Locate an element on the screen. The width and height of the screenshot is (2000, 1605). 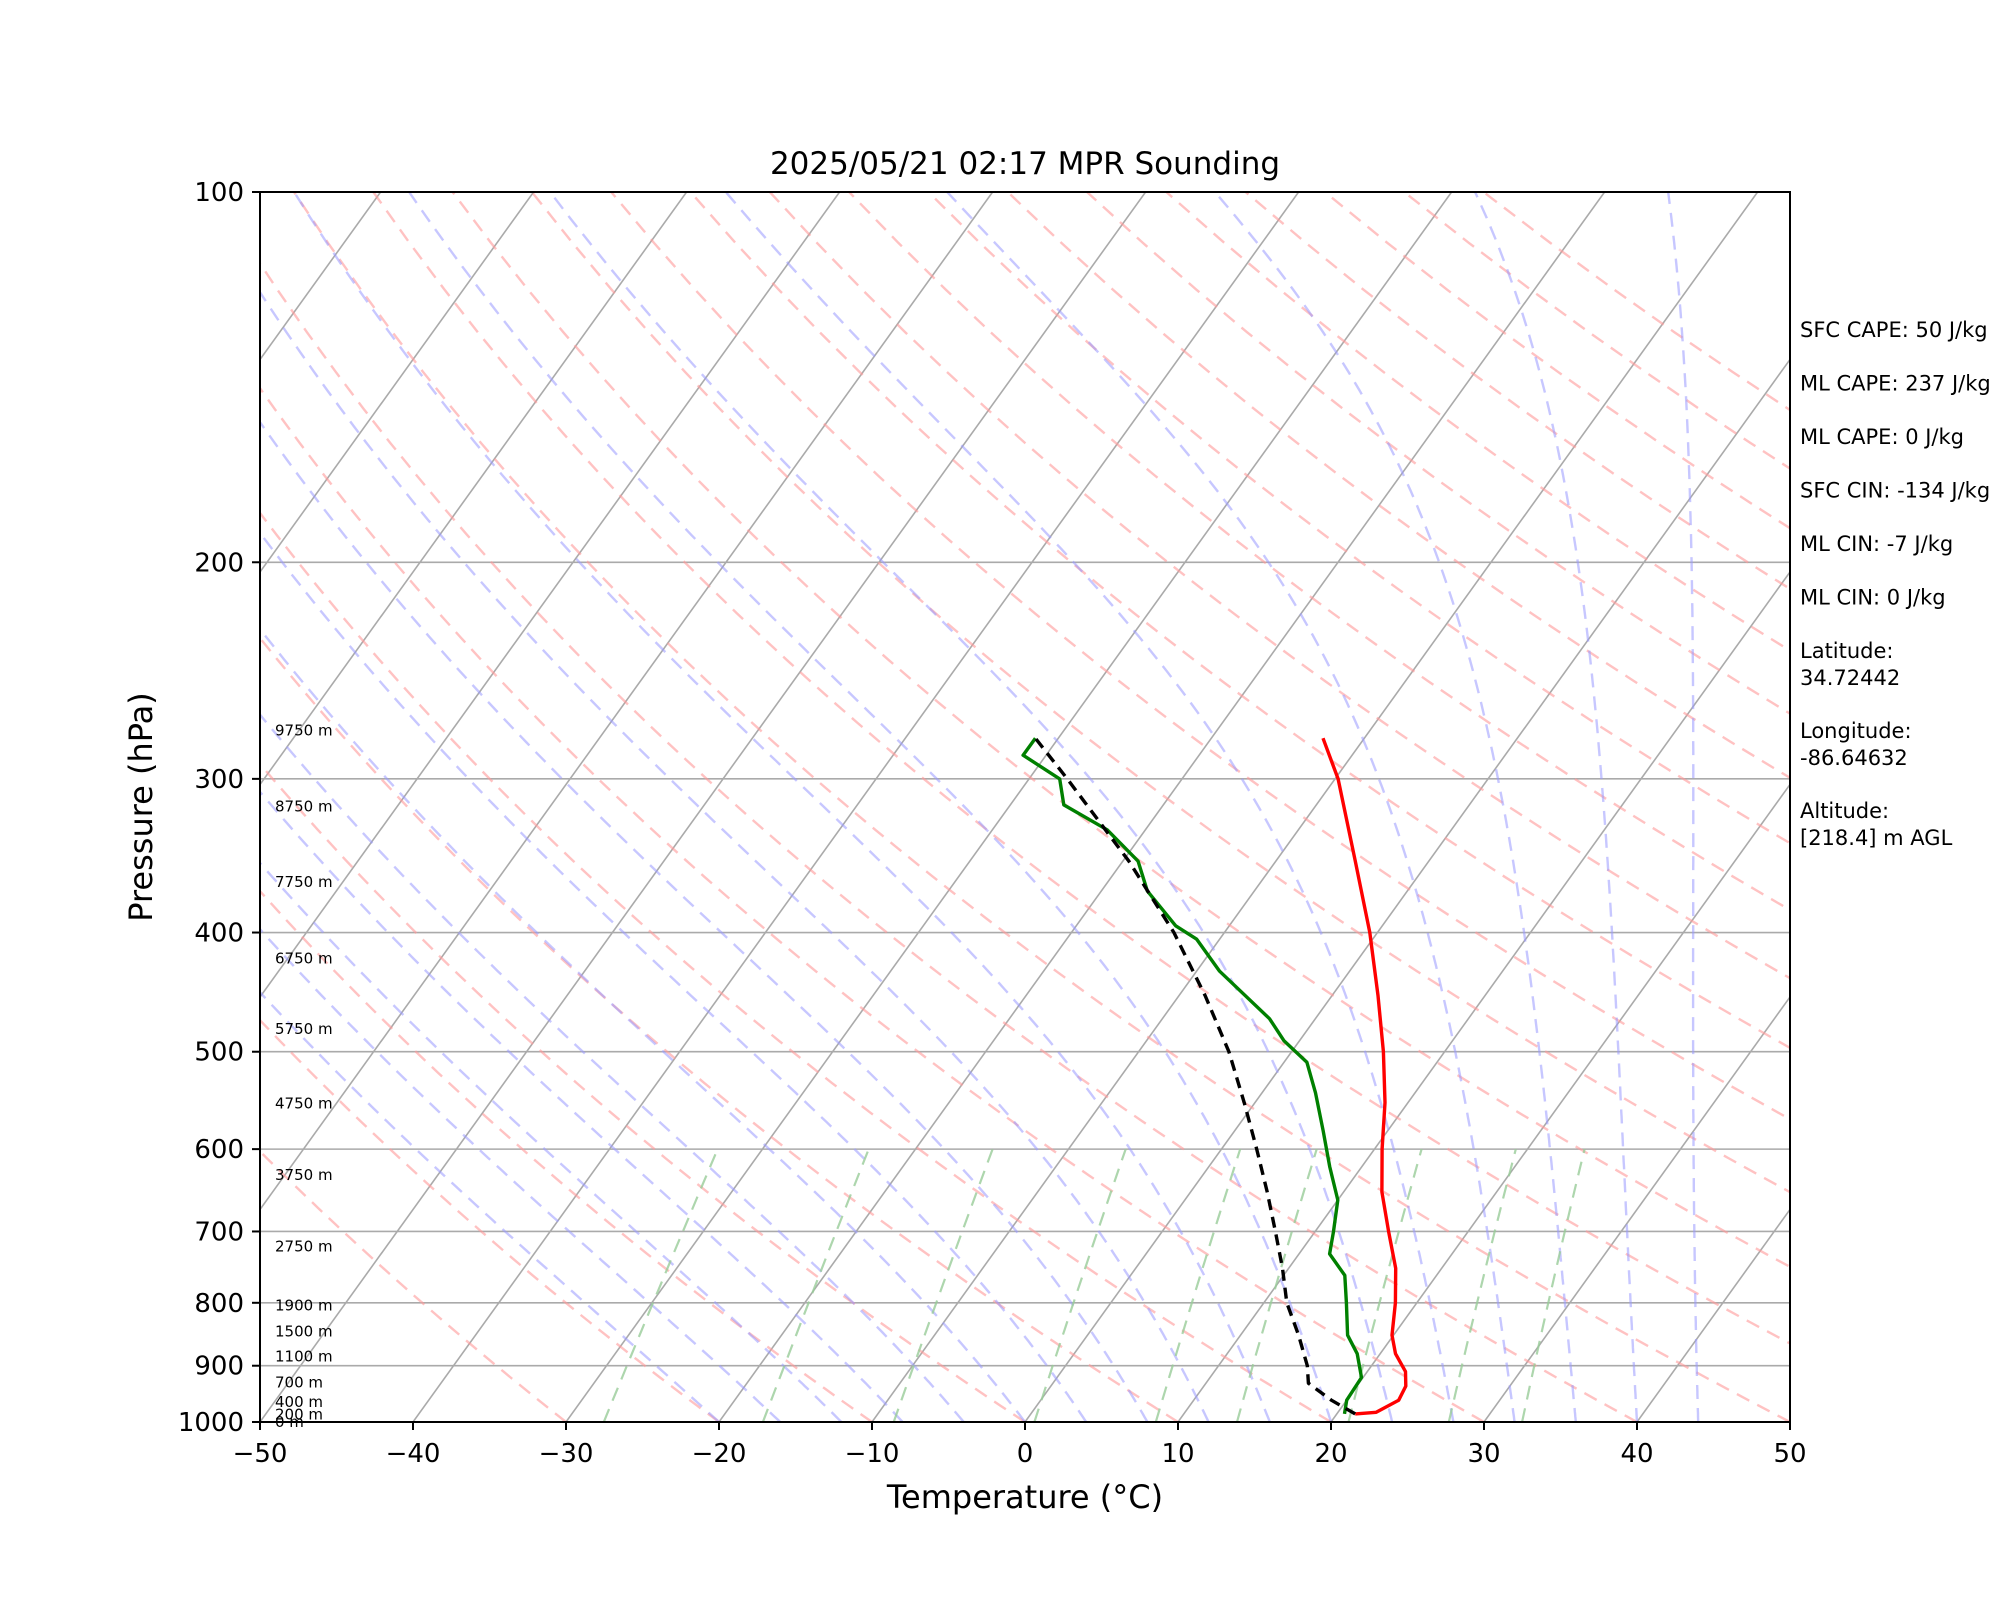
y-tick-label: 300 is located at coordinates (219, 780).